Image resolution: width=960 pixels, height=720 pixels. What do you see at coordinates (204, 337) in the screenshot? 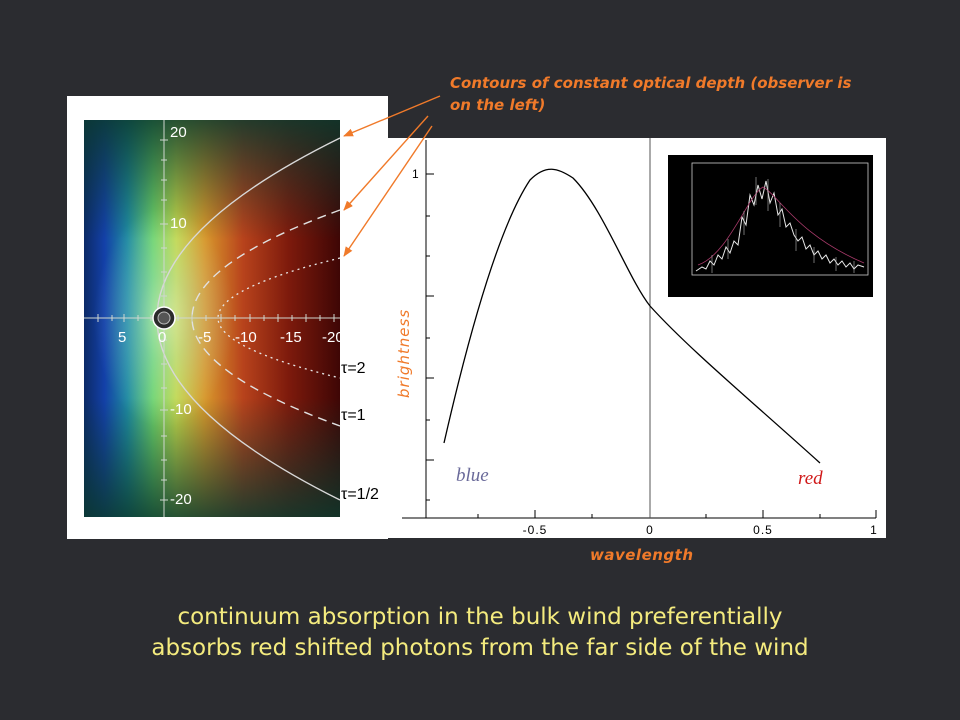
I see `x-tick-label: -5` at bounding box center [204, 337].